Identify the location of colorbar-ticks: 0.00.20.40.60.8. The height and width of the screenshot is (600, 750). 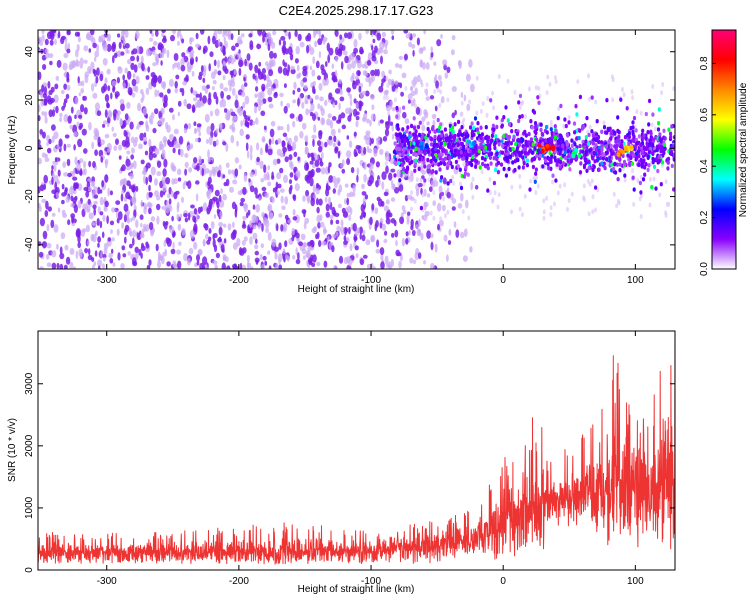
(707, 166).